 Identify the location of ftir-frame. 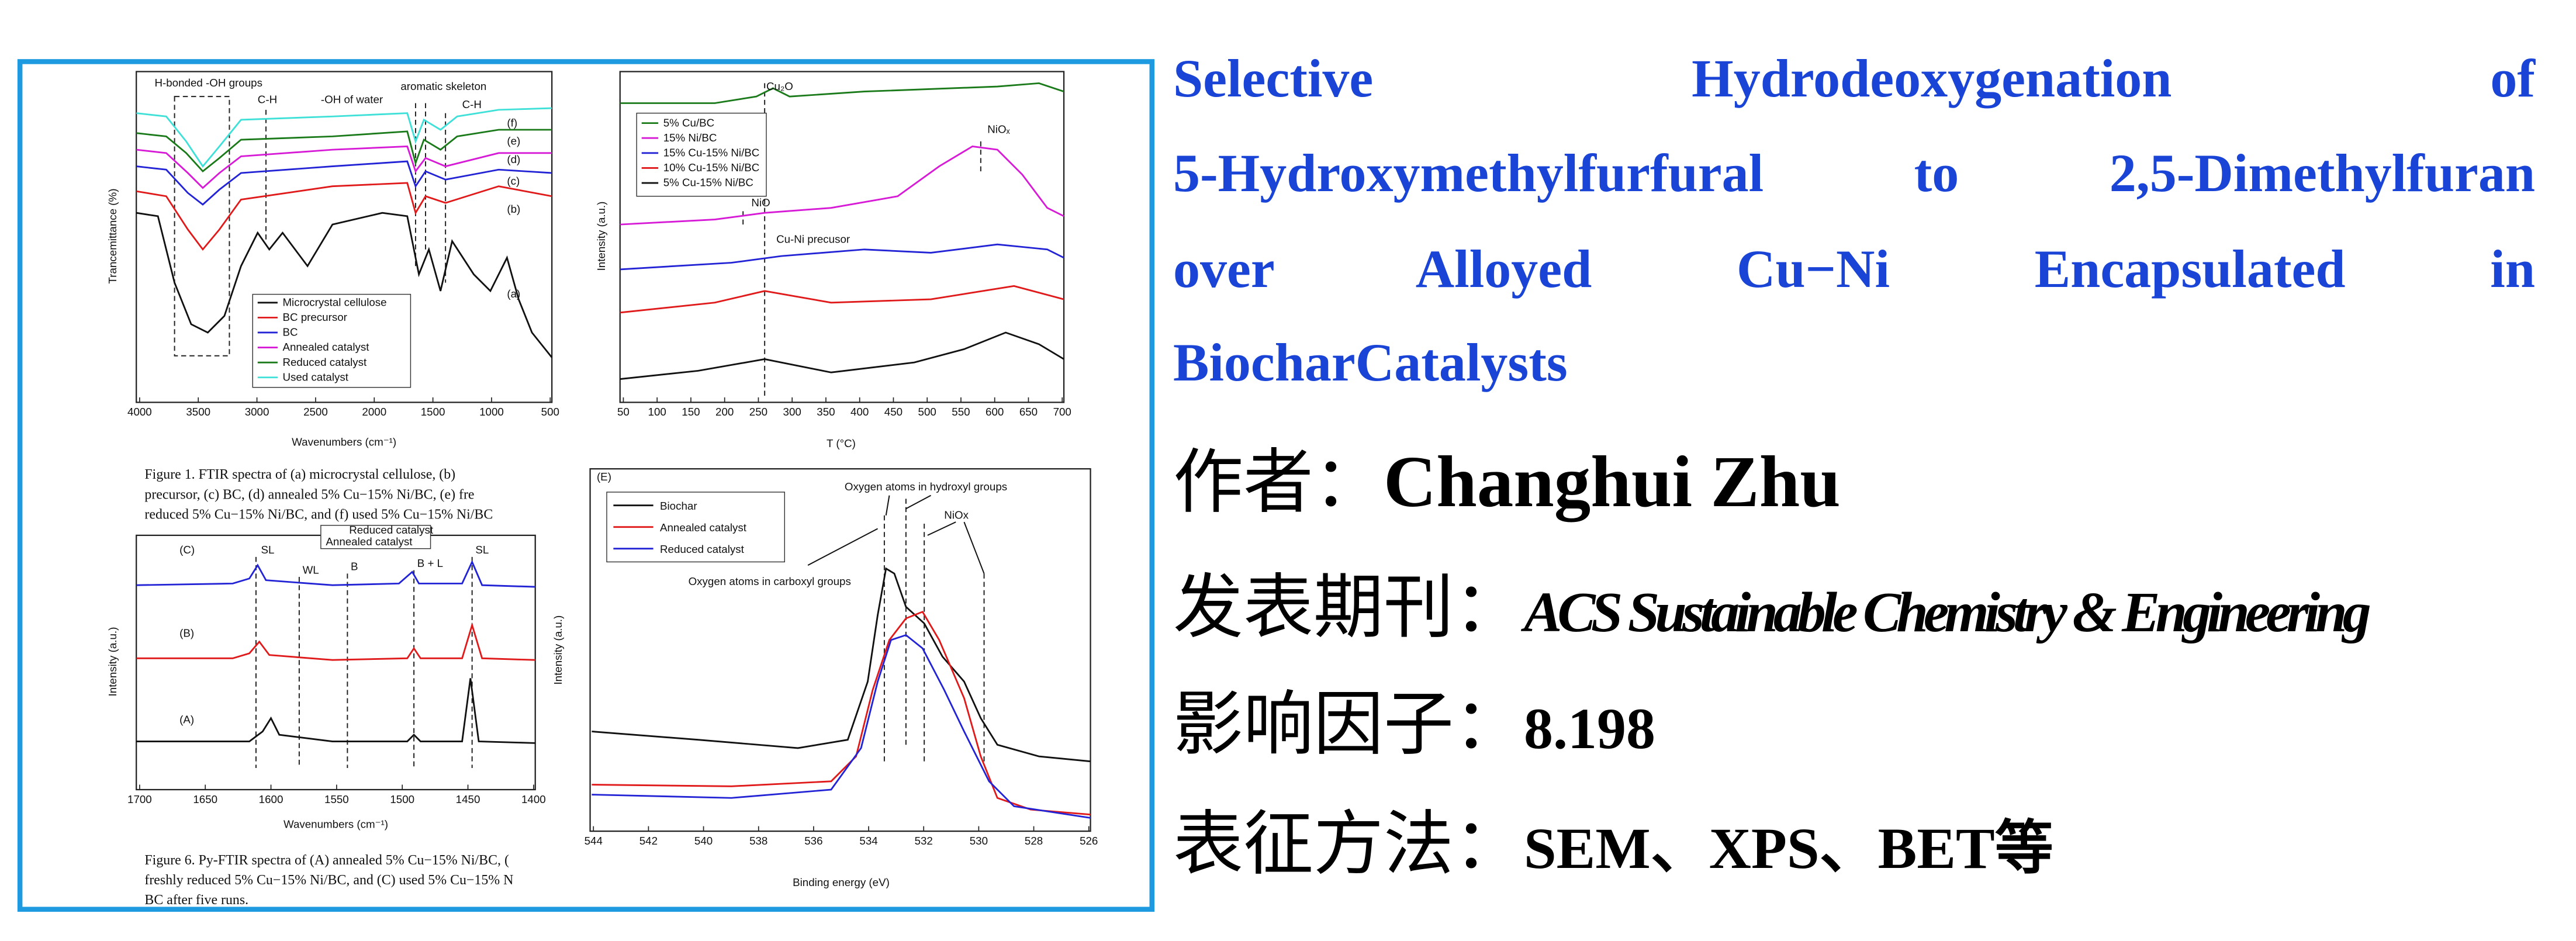
(344, 237).